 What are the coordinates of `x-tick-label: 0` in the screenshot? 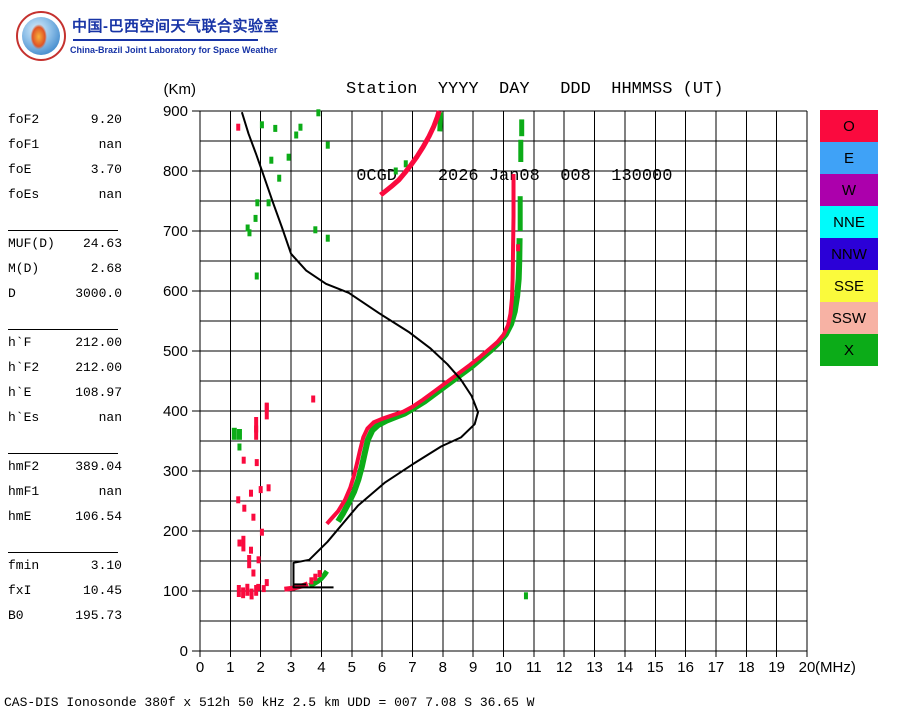 It's located at (200, 667).